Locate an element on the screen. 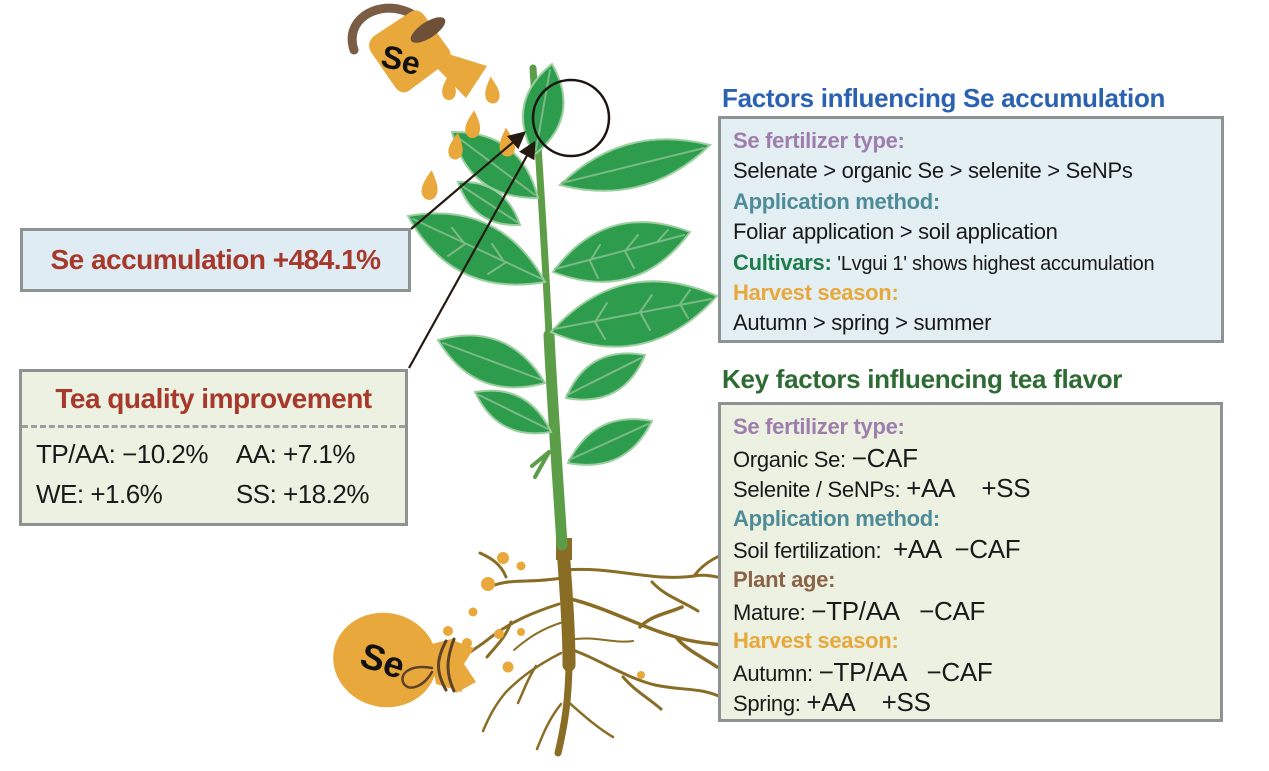  se-accumulation-callout: Se accumulation +484.1% is located at coordinates (215, 260).